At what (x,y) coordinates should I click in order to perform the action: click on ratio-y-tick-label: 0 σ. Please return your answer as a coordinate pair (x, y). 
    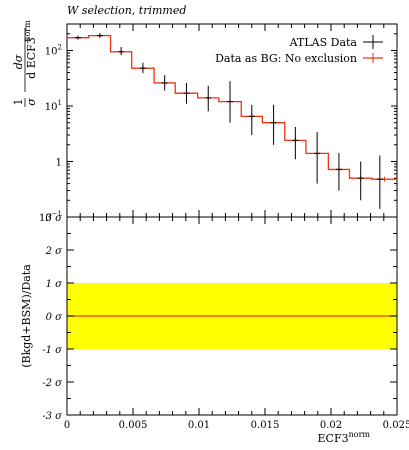
    Looking at the image, I should click on (55, 317).